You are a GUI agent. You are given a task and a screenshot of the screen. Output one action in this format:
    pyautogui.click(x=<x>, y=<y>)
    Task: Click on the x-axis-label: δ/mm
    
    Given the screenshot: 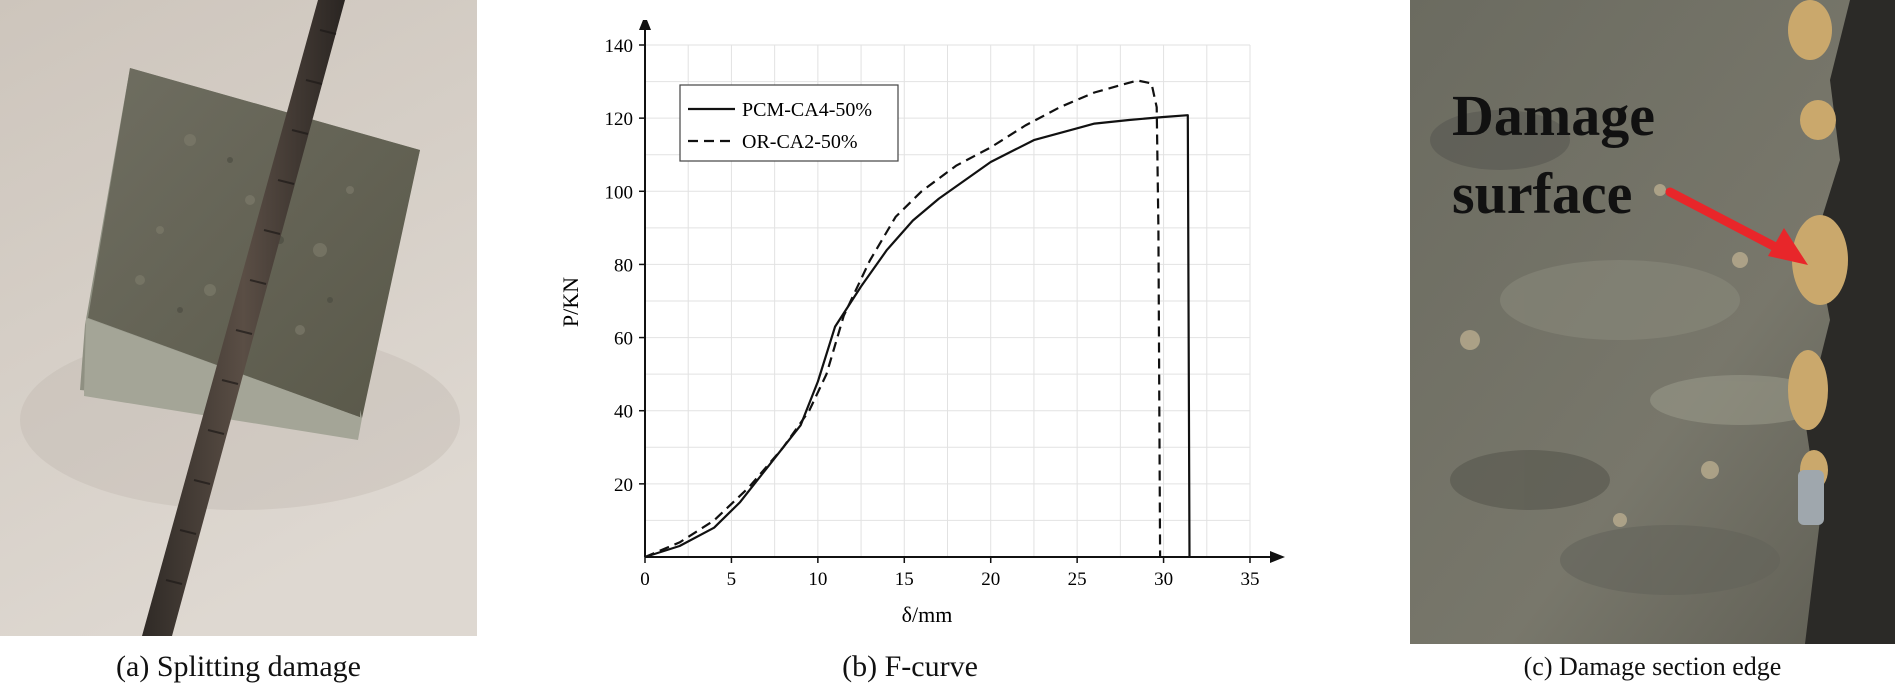 What is the action you would take?
    pyautogui.click(x=927, y=614)
    